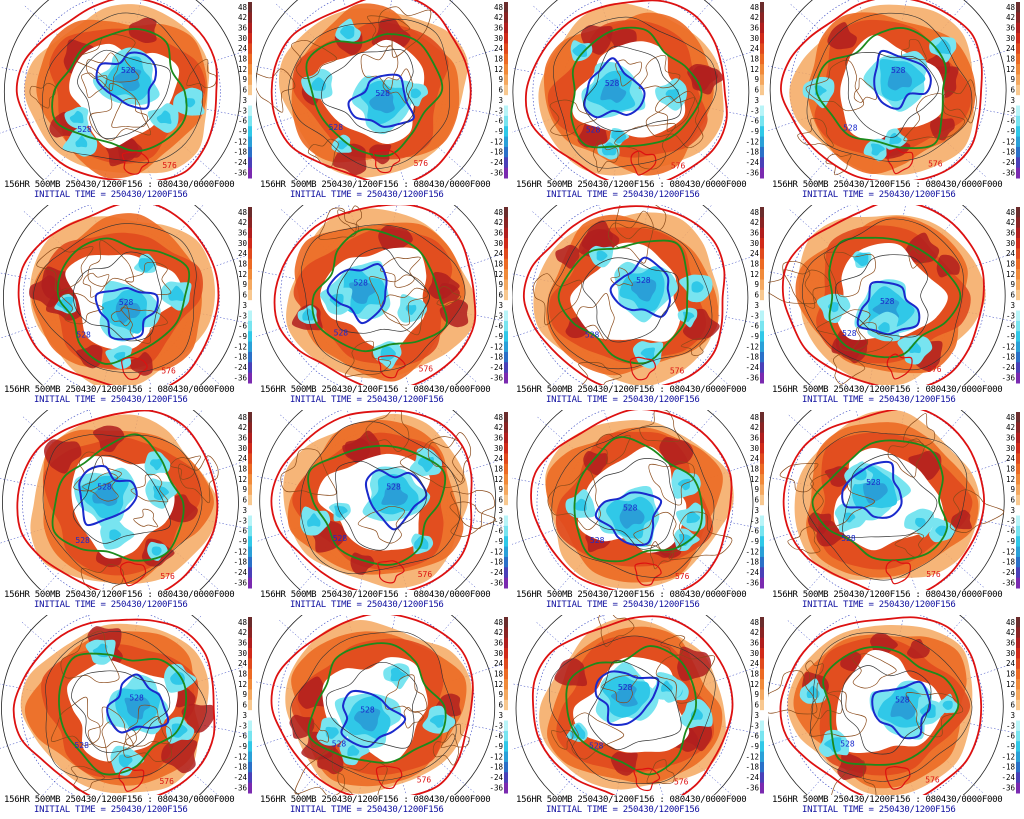 This screenshot has width=1024, height=819. I want to click on colorbar-tick-label: 6, so click(756, 90).